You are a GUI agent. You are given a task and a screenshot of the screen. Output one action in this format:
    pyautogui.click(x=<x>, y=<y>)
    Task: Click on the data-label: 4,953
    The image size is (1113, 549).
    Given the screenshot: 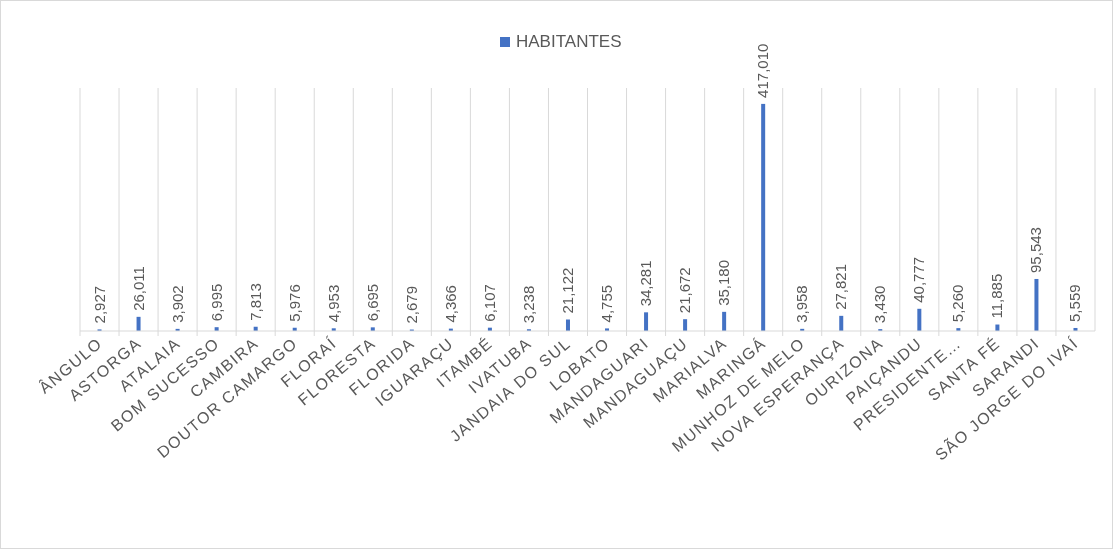 What is the action you would take?
    pyautogui.click(x=333, y=303)
    